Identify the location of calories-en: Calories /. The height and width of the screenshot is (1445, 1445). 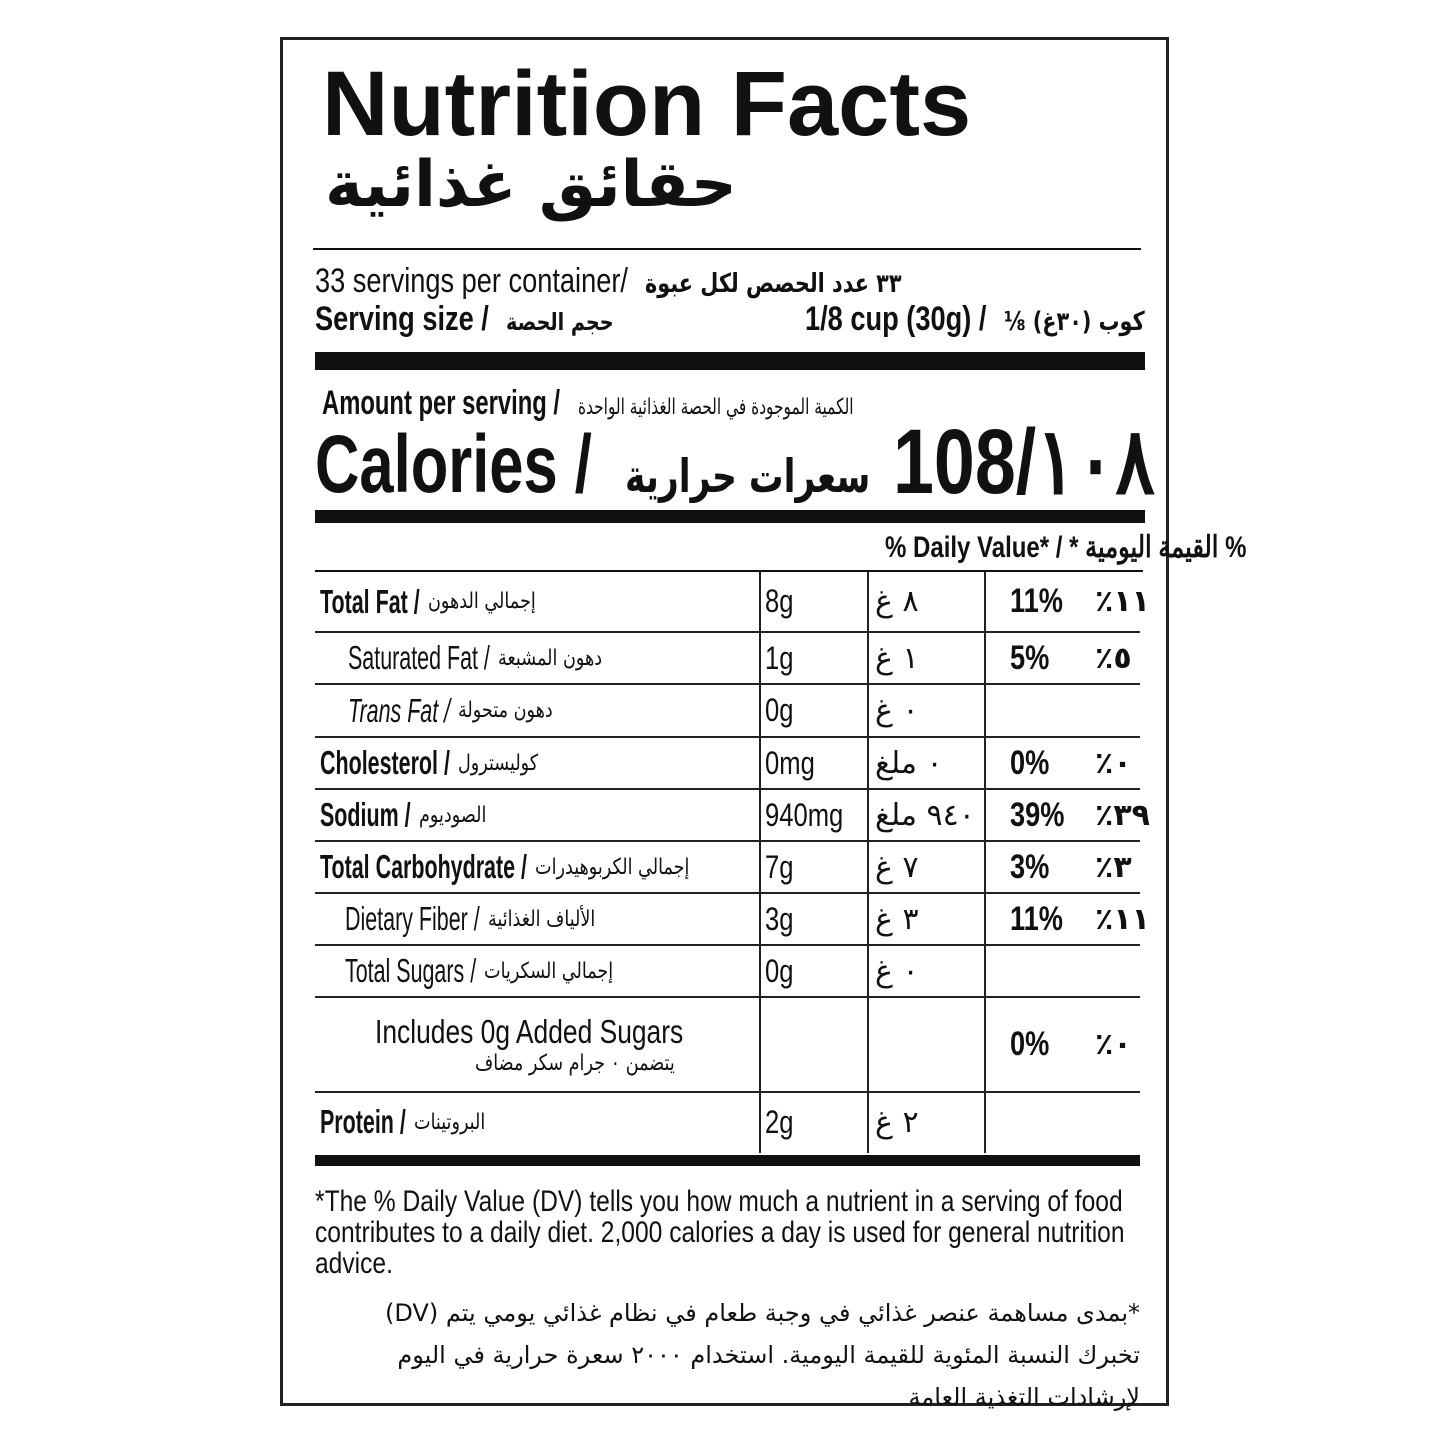
(453, 464).